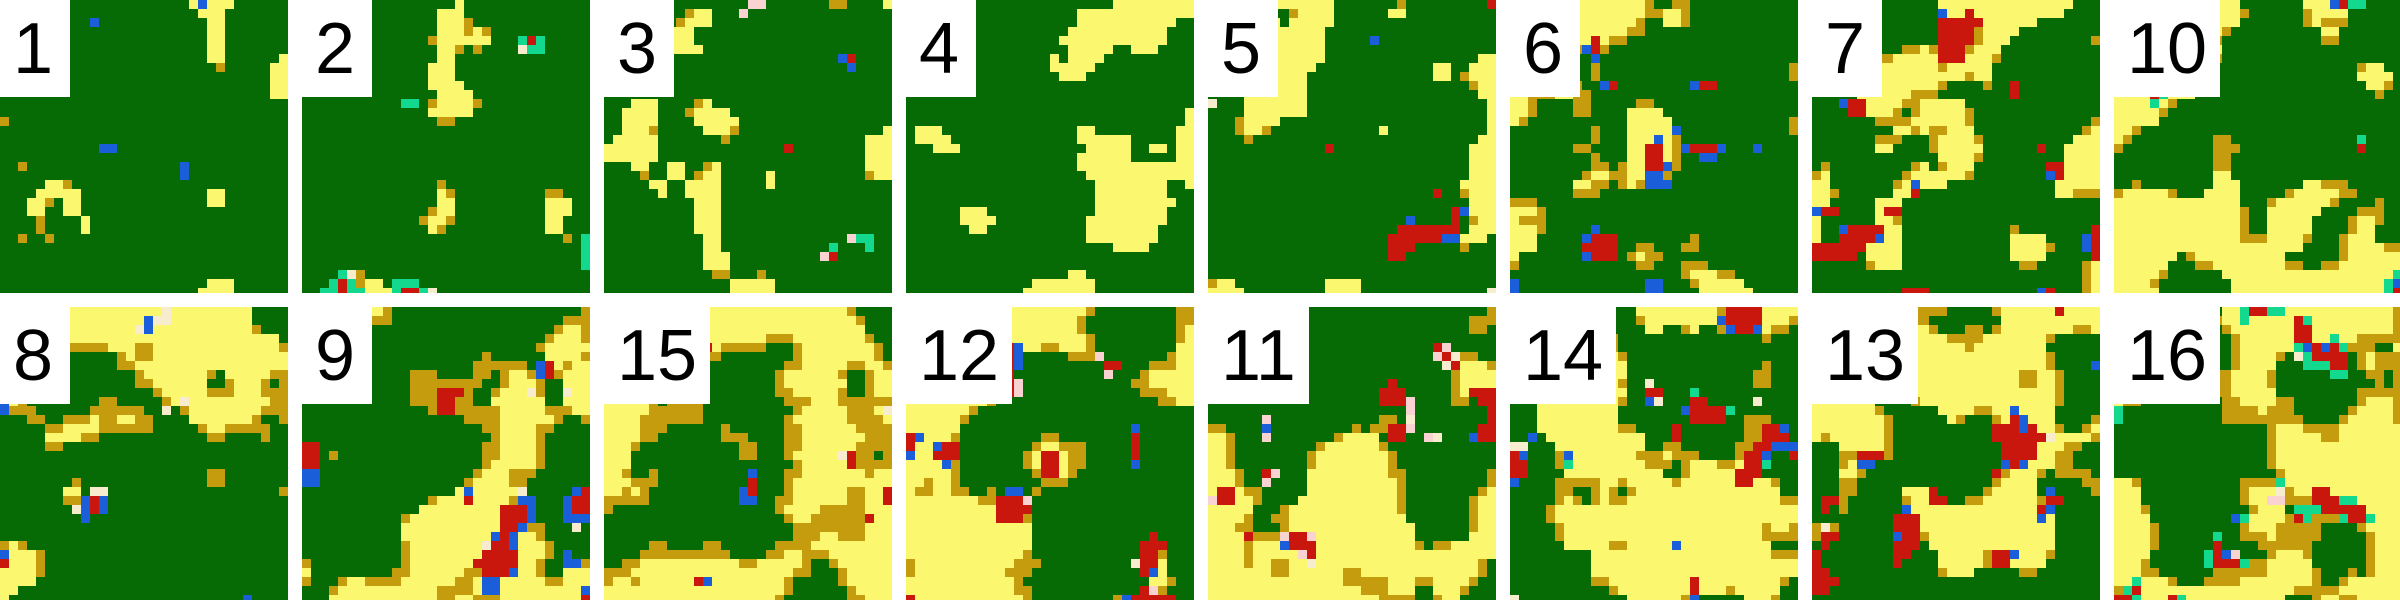 Image resolution: width=2400 pixels, height=600 pixels. I want to click on map-tile: 2, so click(446, 146).